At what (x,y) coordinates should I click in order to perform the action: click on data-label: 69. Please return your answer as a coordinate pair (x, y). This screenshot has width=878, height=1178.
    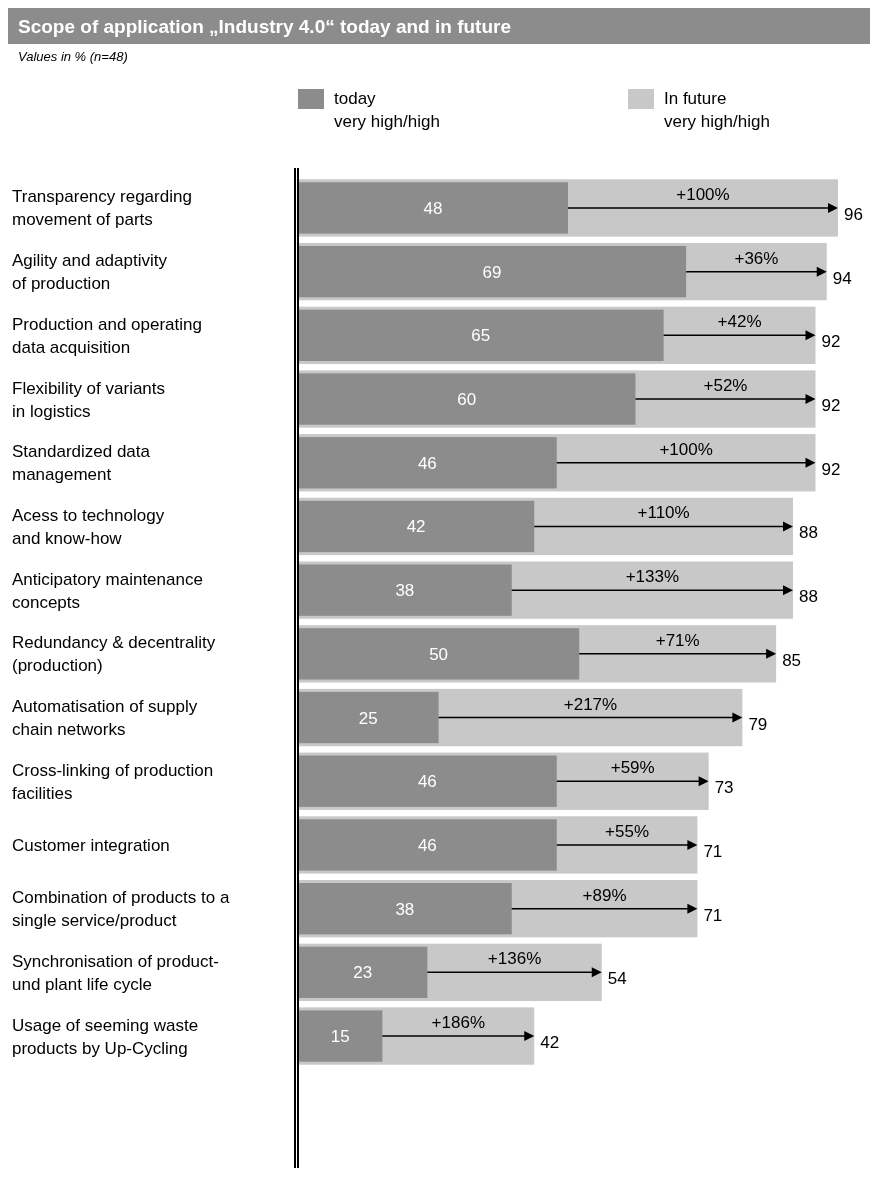
    Looking at the image, I should click on (492, 272).